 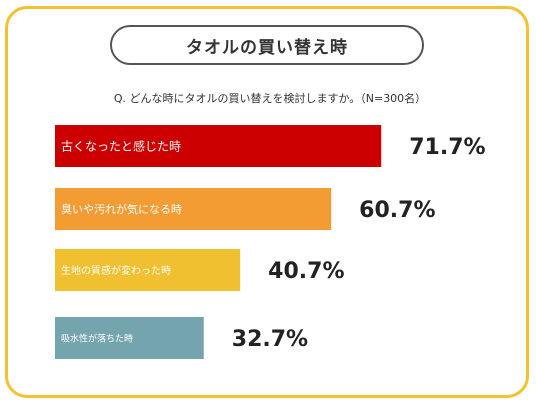 What do you see at coordinates (267, 45) in the screenshot?
I see `page-title: タオルの買い替え時` at bounding box center [267, 45].